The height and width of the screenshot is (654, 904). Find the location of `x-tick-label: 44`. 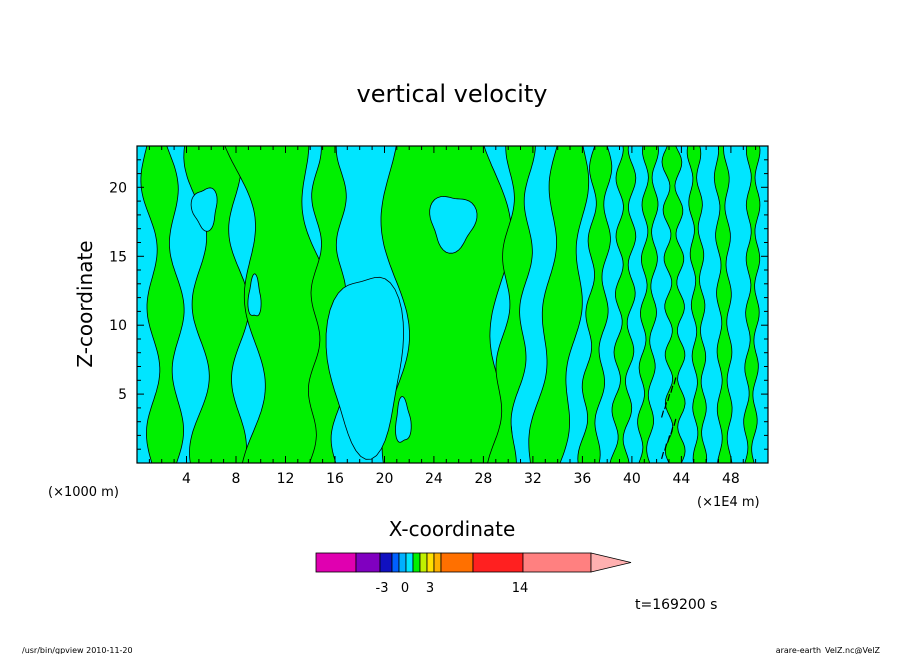

x-tick-label: 44 is located at coordinates (681, 479).